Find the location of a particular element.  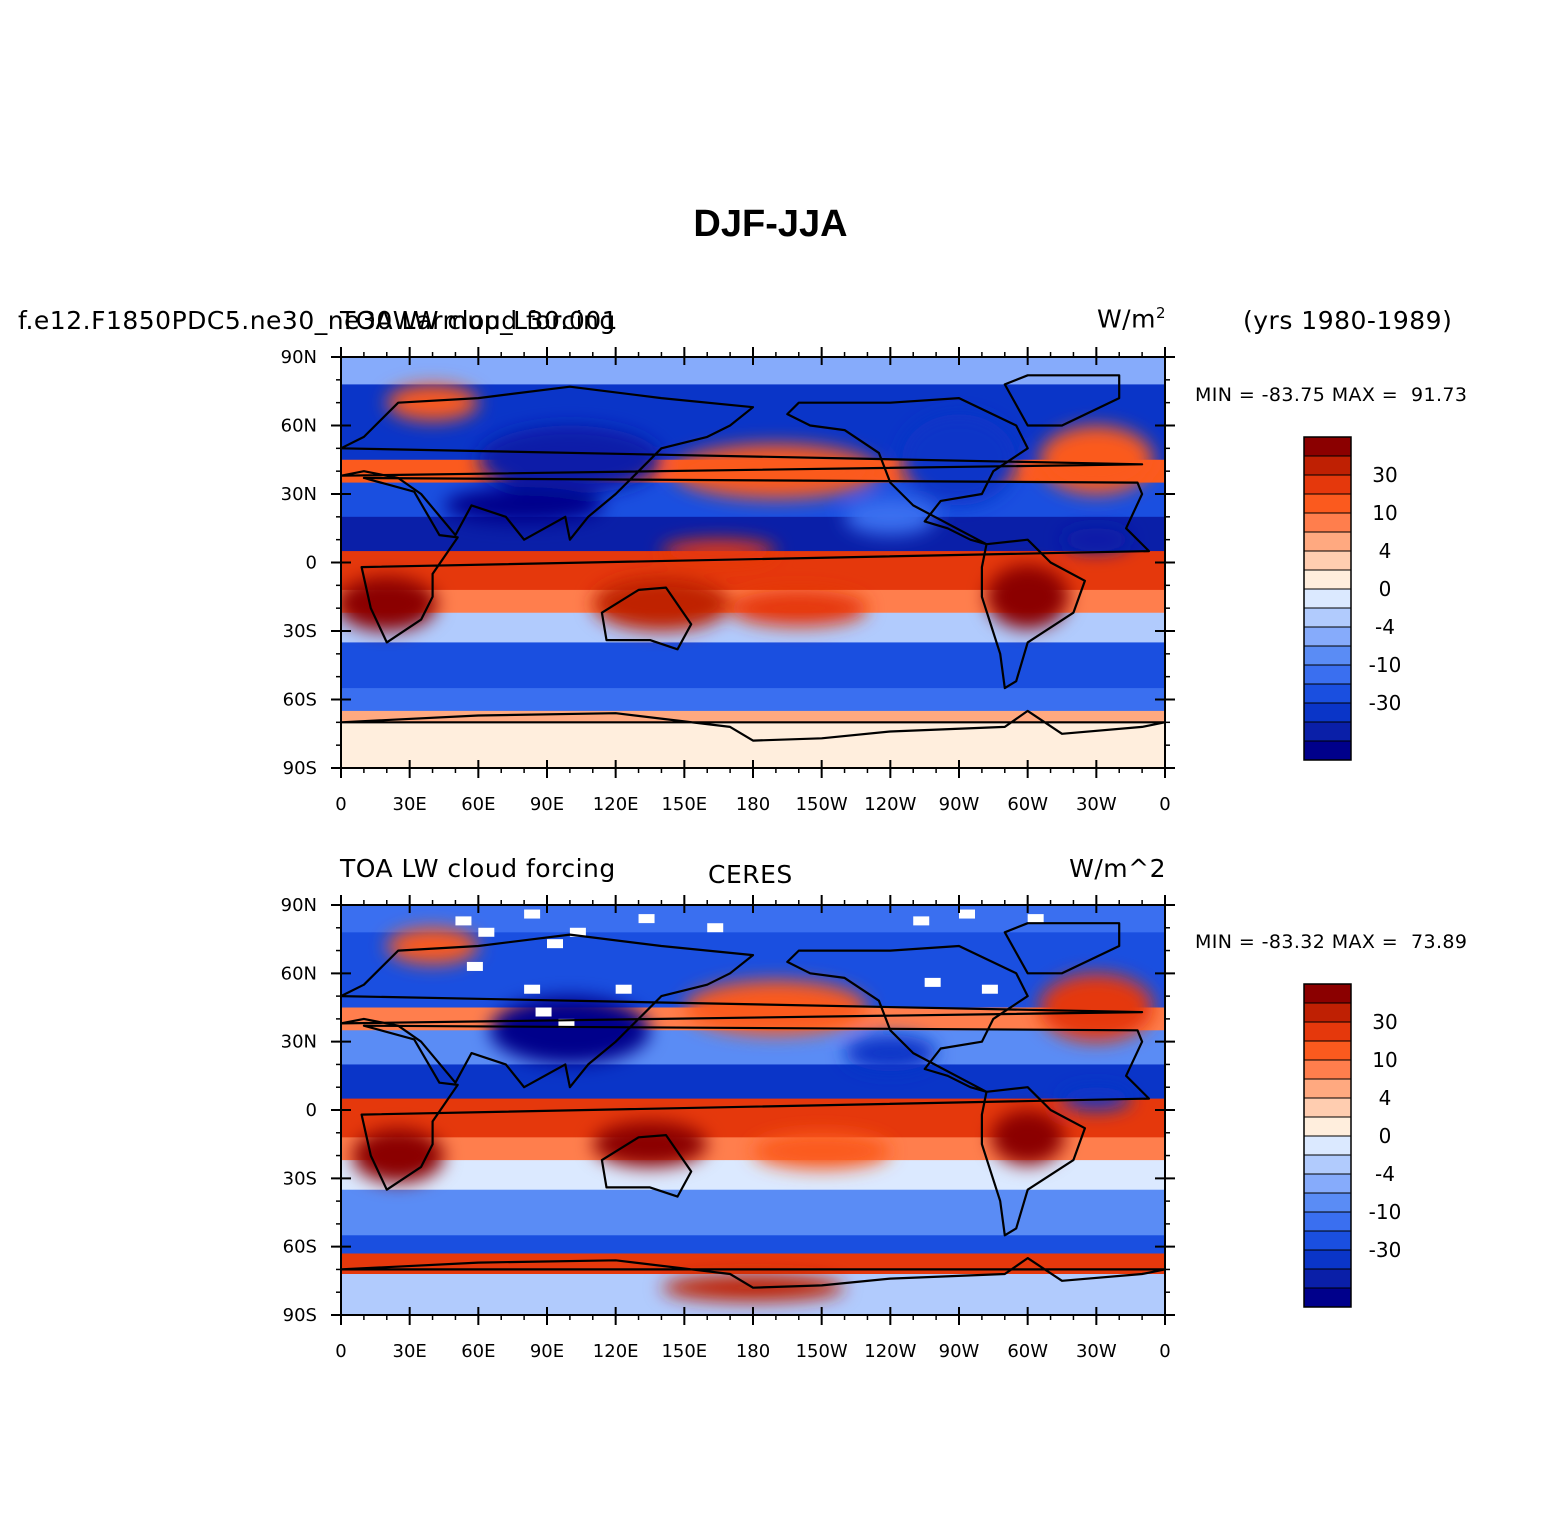

lon-tick-label: 120W is located at coordinates (890, 1351).